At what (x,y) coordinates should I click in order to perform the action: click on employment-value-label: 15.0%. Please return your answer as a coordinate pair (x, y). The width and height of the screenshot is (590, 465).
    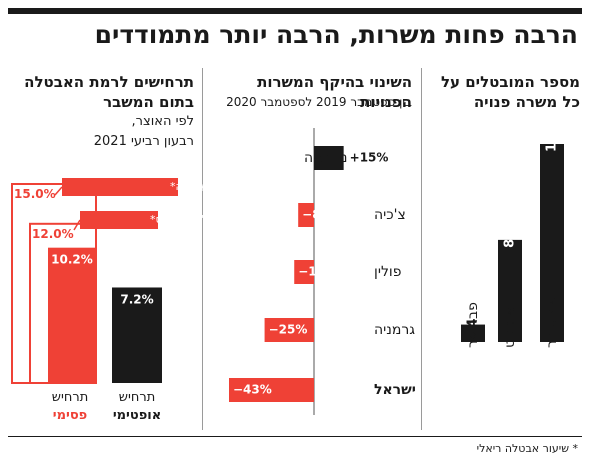
    Looking at the image, I should click on (35, 194).